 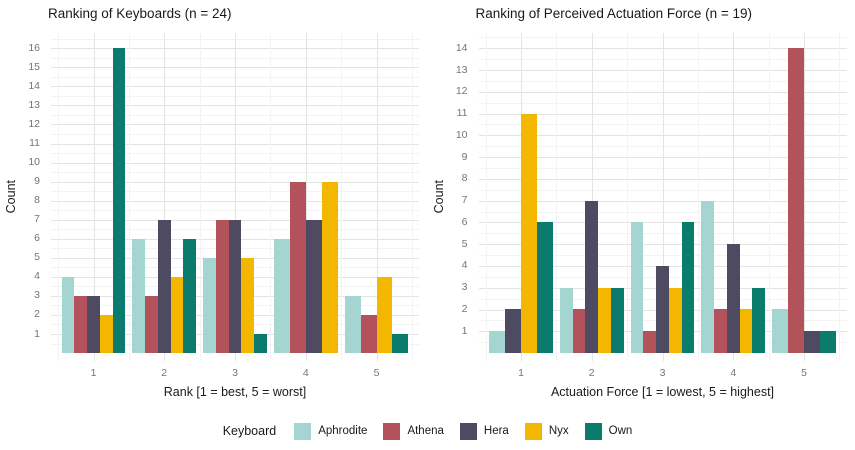 I want to click on legend-item-athena: Athena, so click(x=413, y=431).